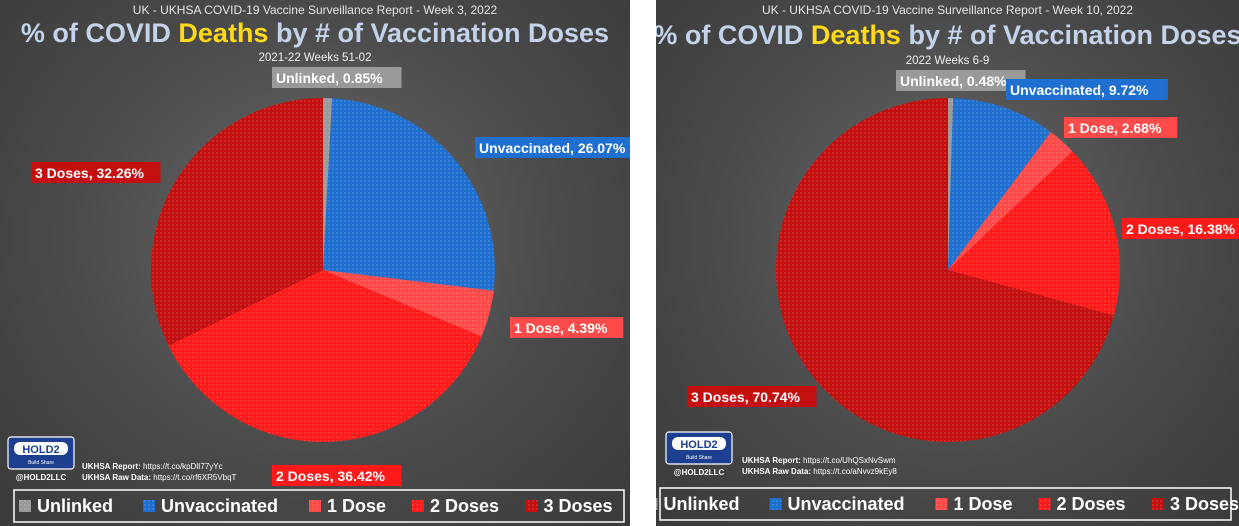 This screenshot has height=526, width=1239. What do you see at coordinates (855, 471) in the screenshot?
I see `source-raw-url: https://t.co/aNvvz9kEy8` at bounding box center [855, 471].